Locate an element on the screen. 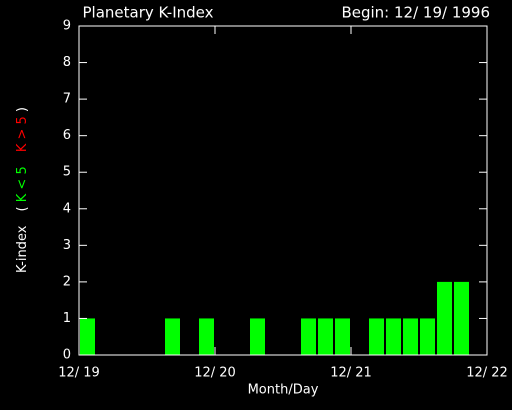  y-label-open: ( is located at coordinates (22, 208).